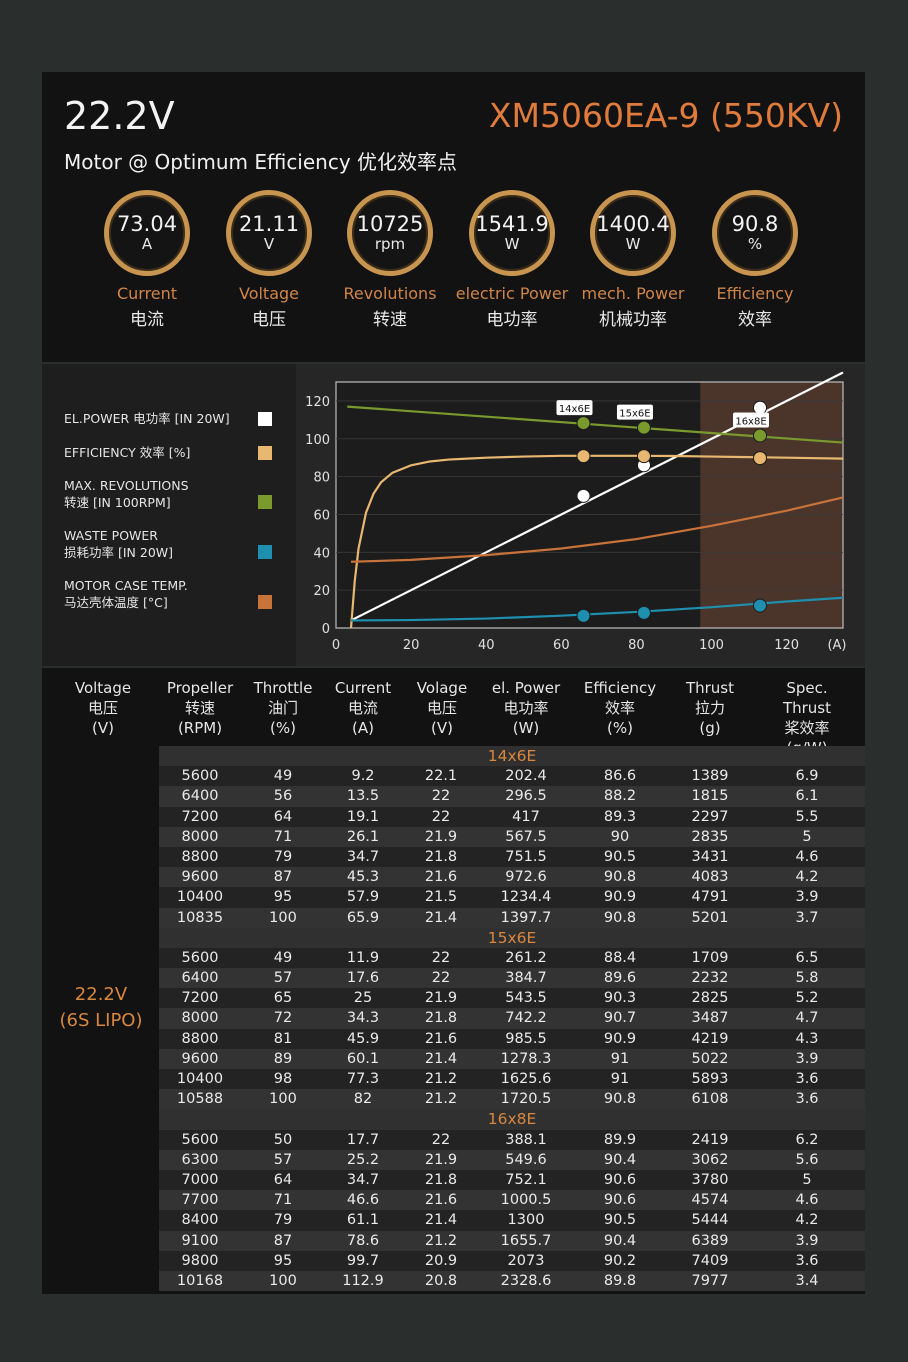  I want to click on column-header: Voltage 电压 (V), so click(103, 708).